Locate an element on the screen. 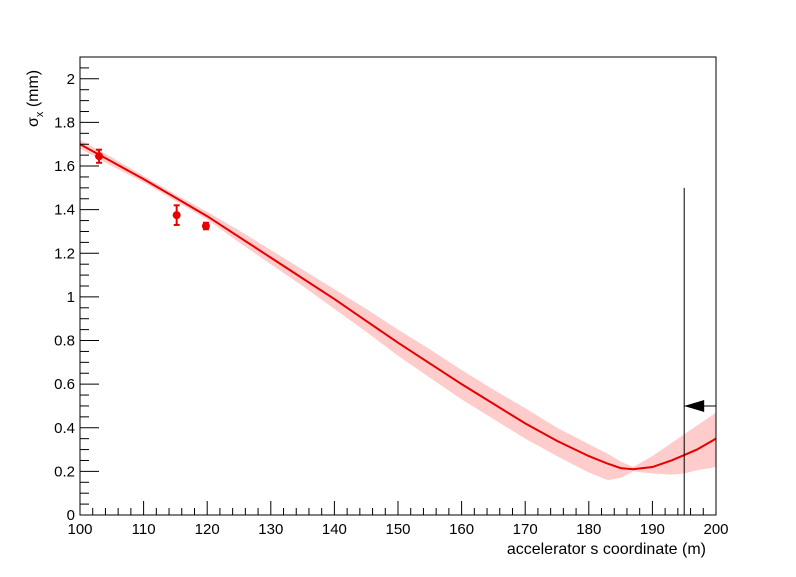 The image size is (796, 577). x-tick-label: 200 is located at coordinates (715, 529).